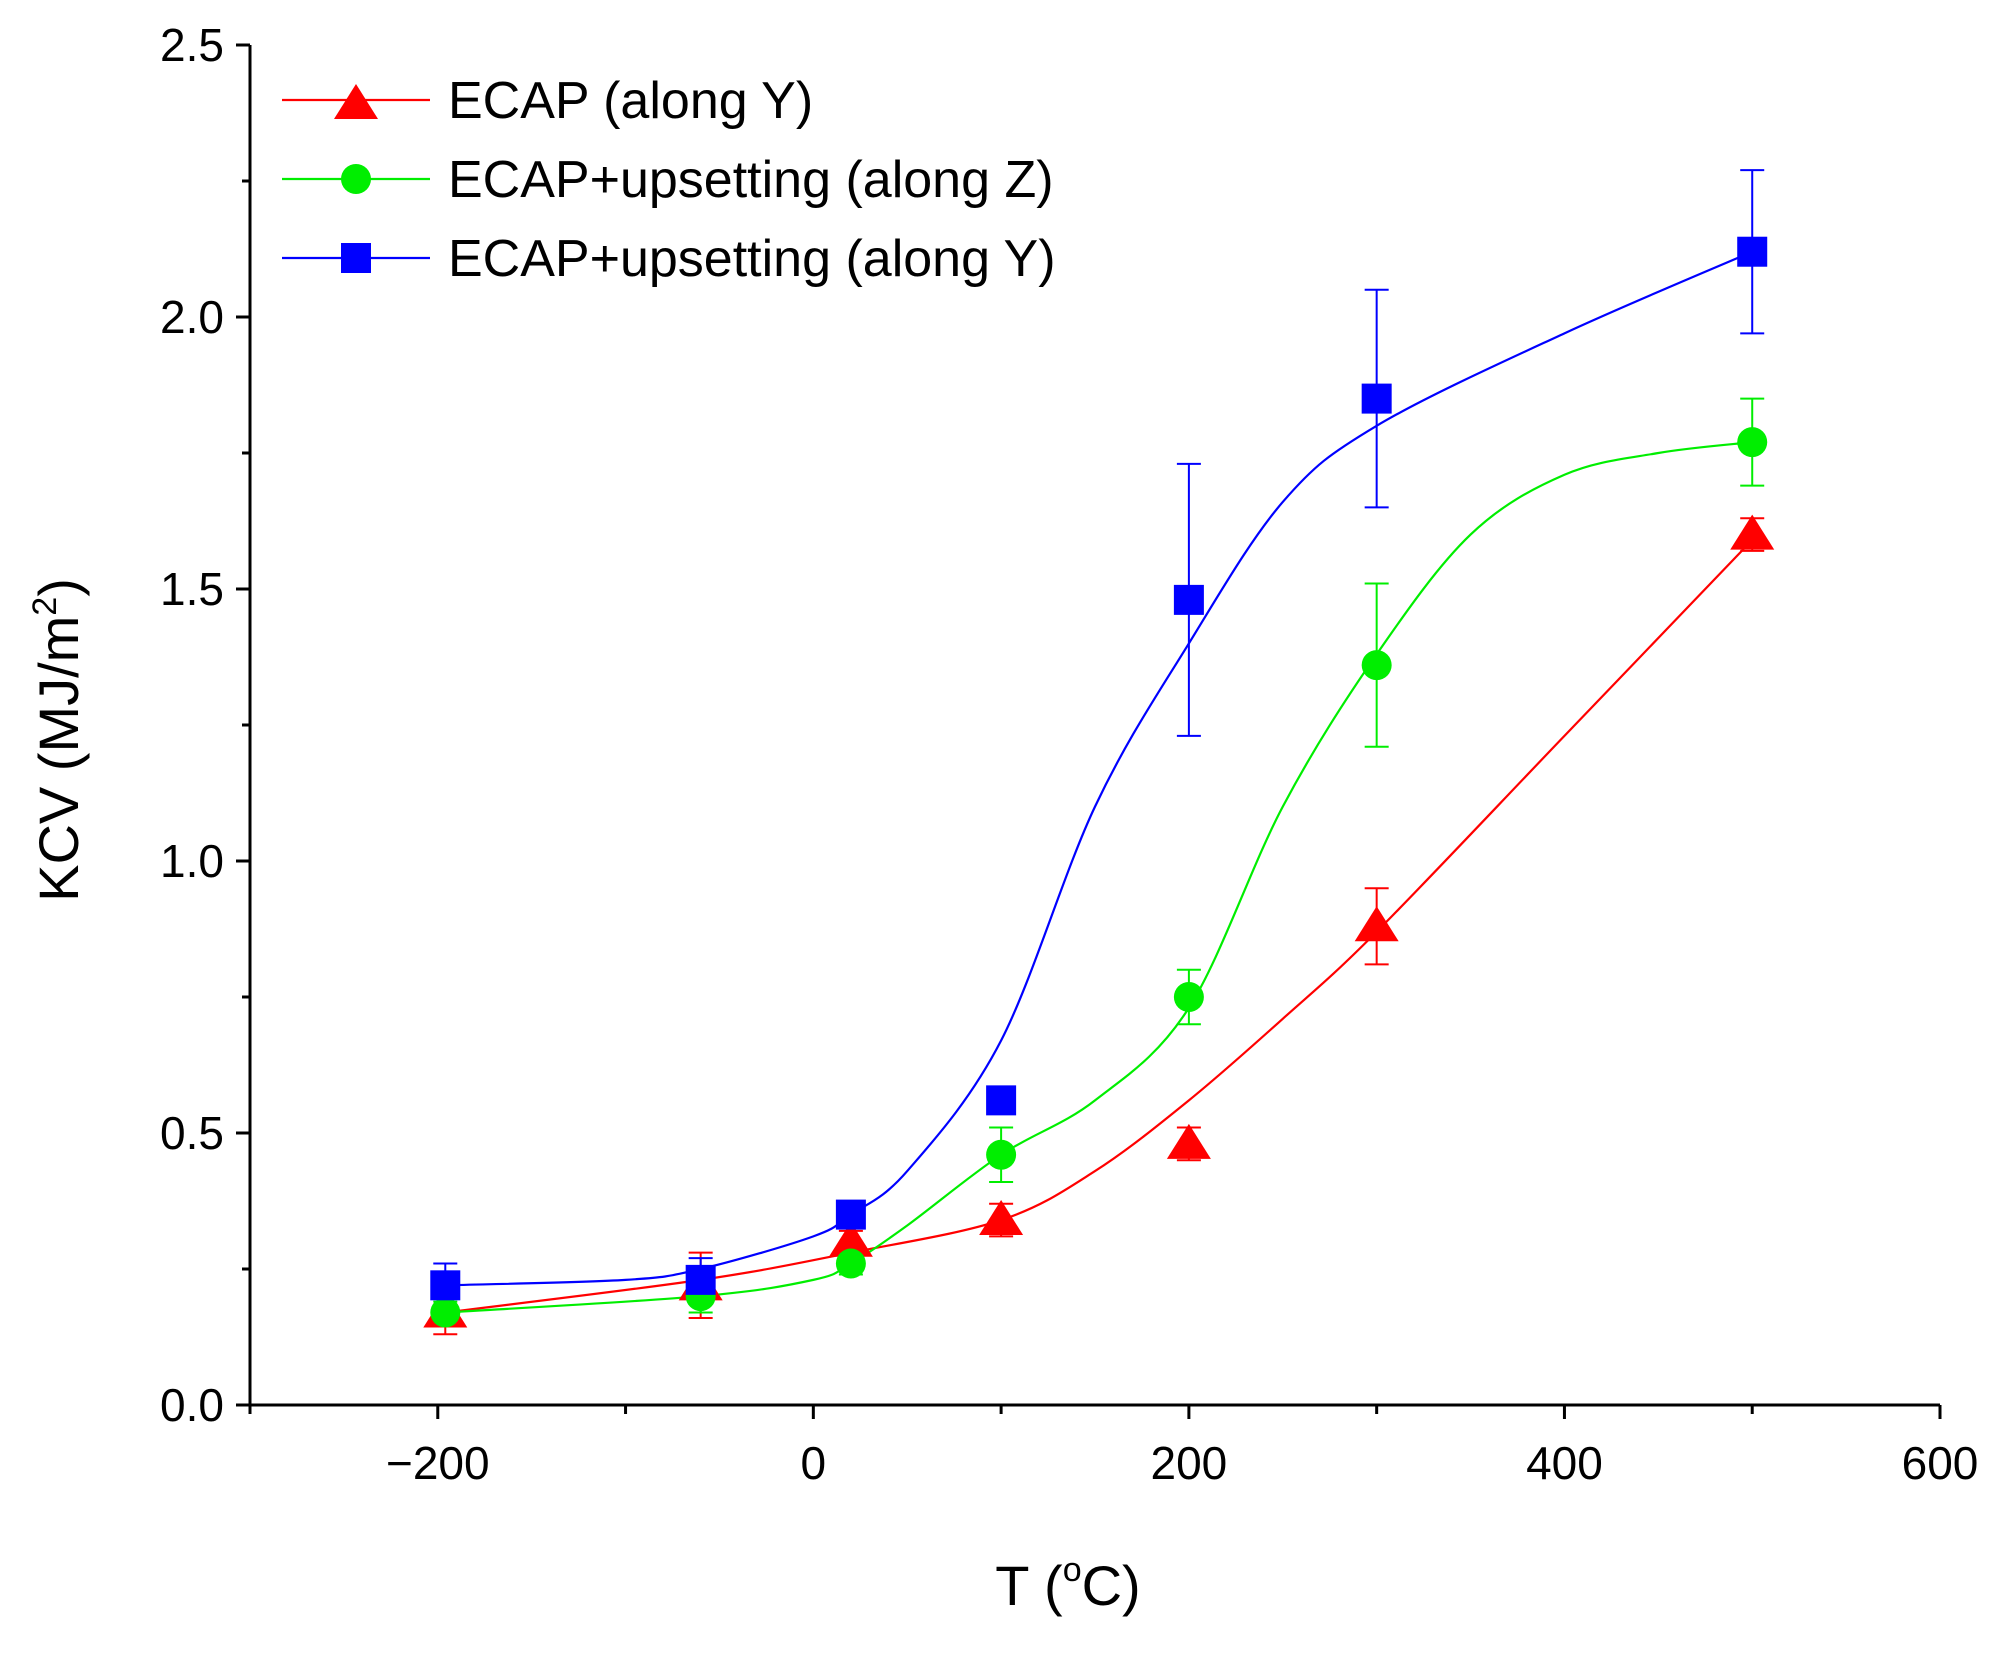  I want to click on y-axis-title-rest: ), so click(58, 587).